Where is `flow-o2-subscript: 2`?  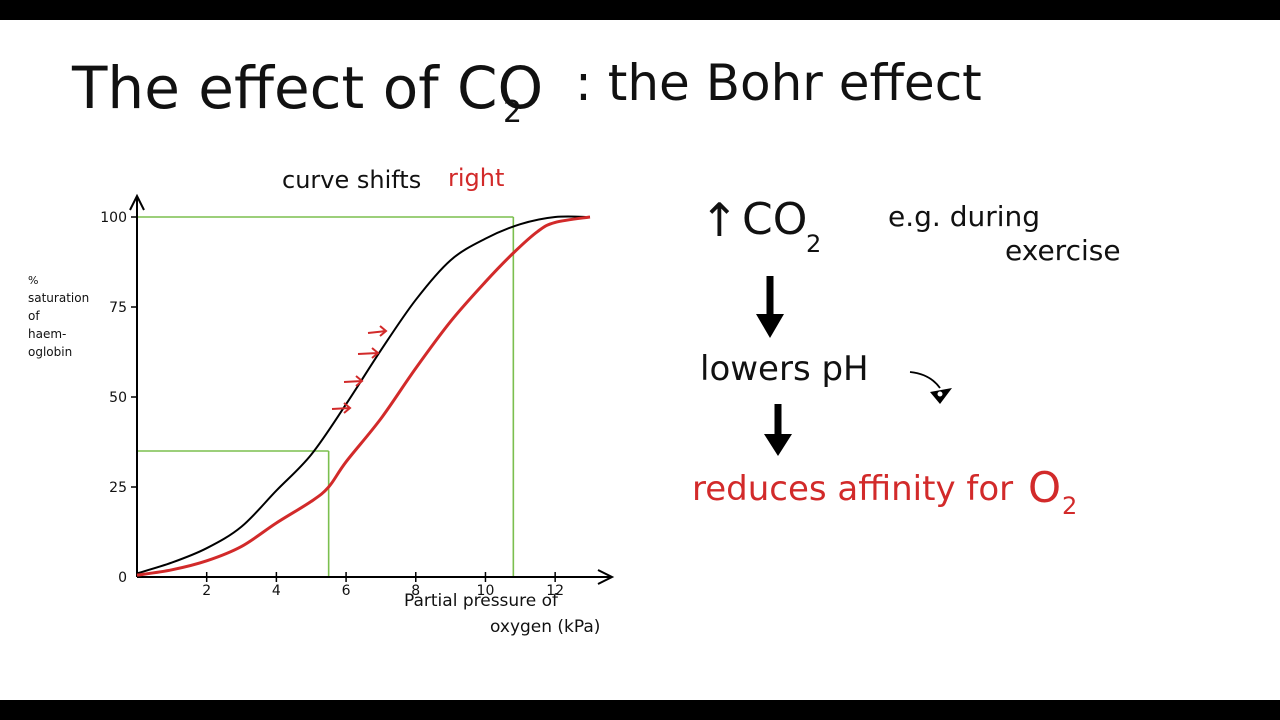 flow-o2-subscript: 2 is located at coordinates (1069, 506).